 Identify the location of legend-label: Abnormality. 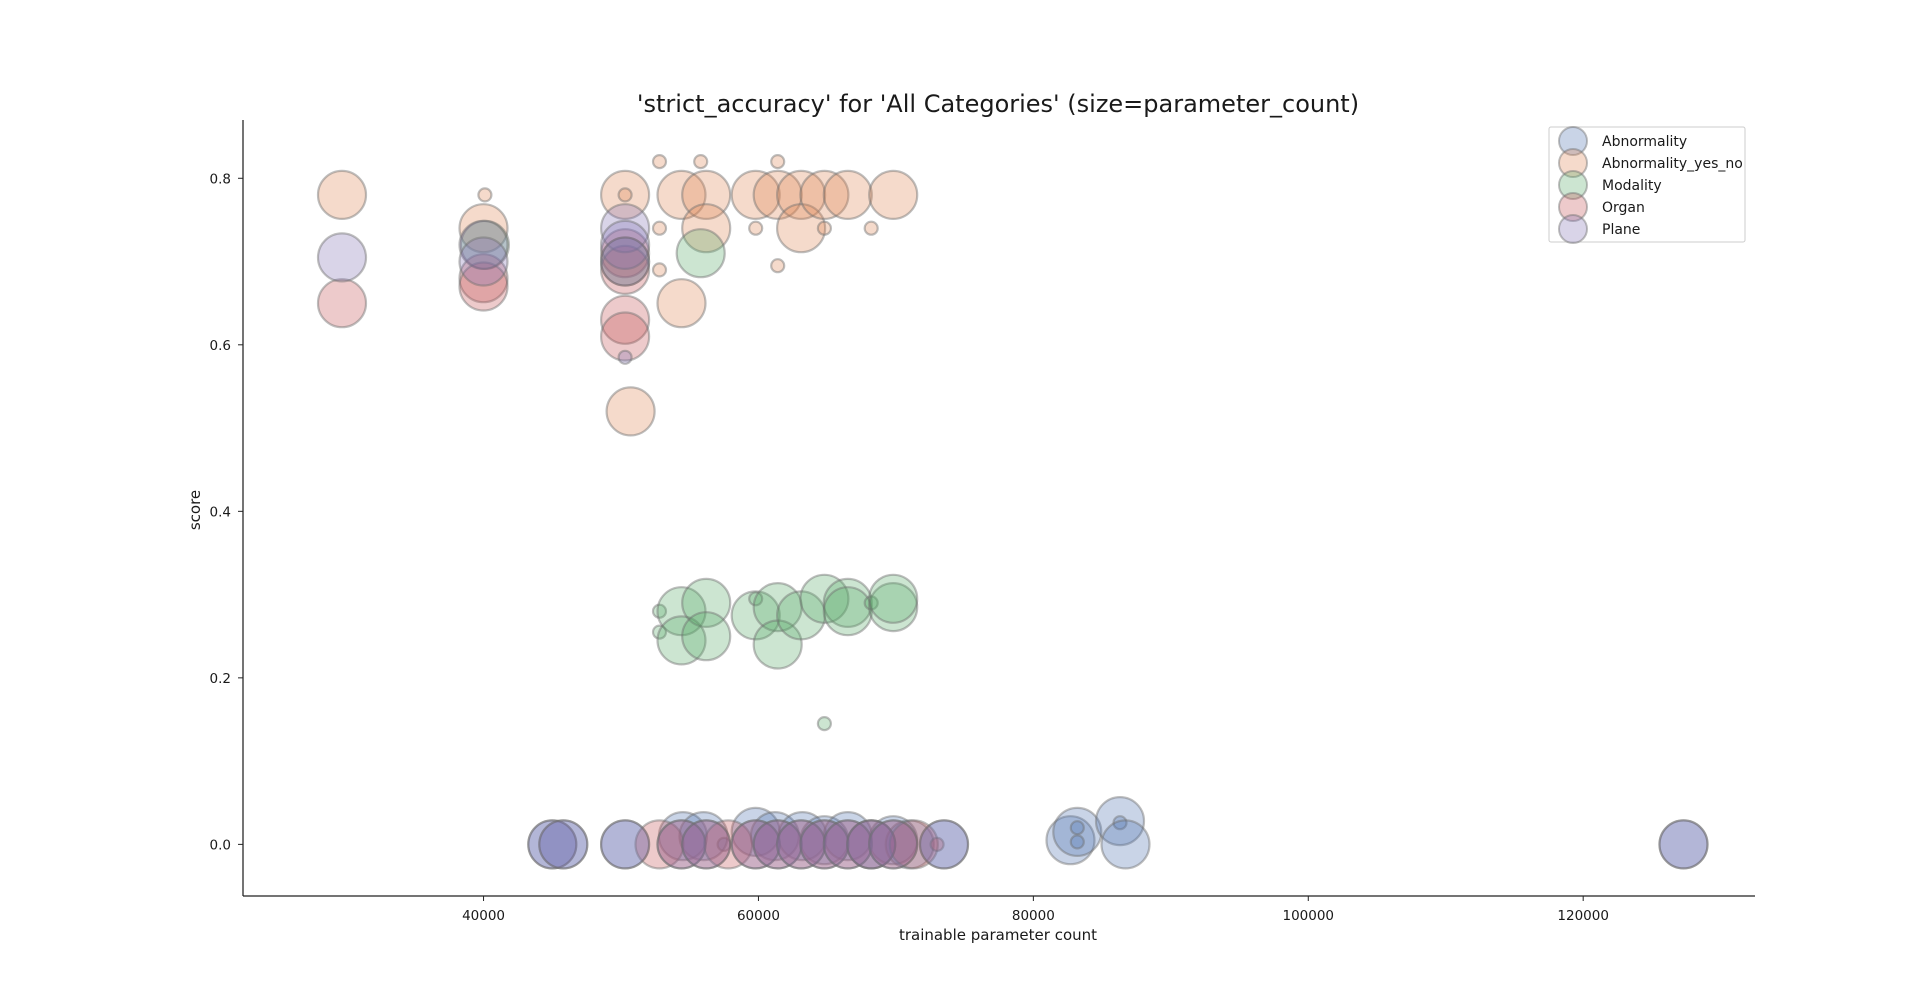
(1644, 142).